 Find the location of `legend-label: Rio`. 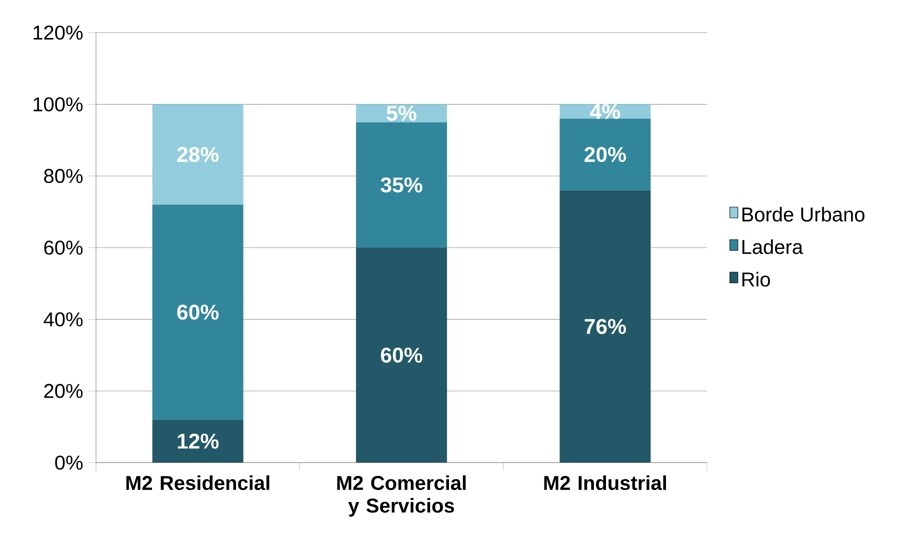

legend-label: Rio is located at coordinates (756, 279).